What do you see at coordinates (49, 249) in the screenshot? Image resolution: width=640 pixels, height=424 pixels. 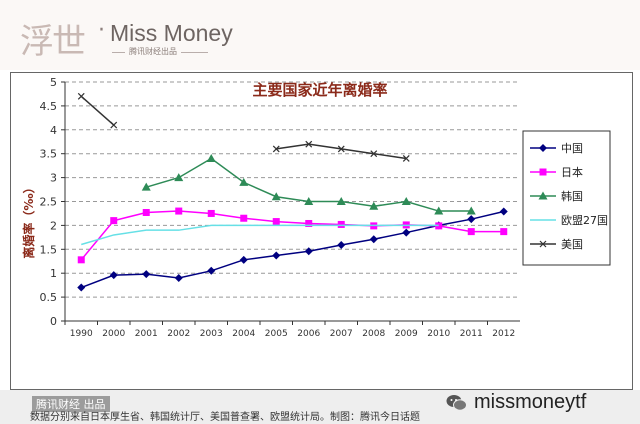 I see `y-tick-label: 1.5` at bounding box center [49, 249].